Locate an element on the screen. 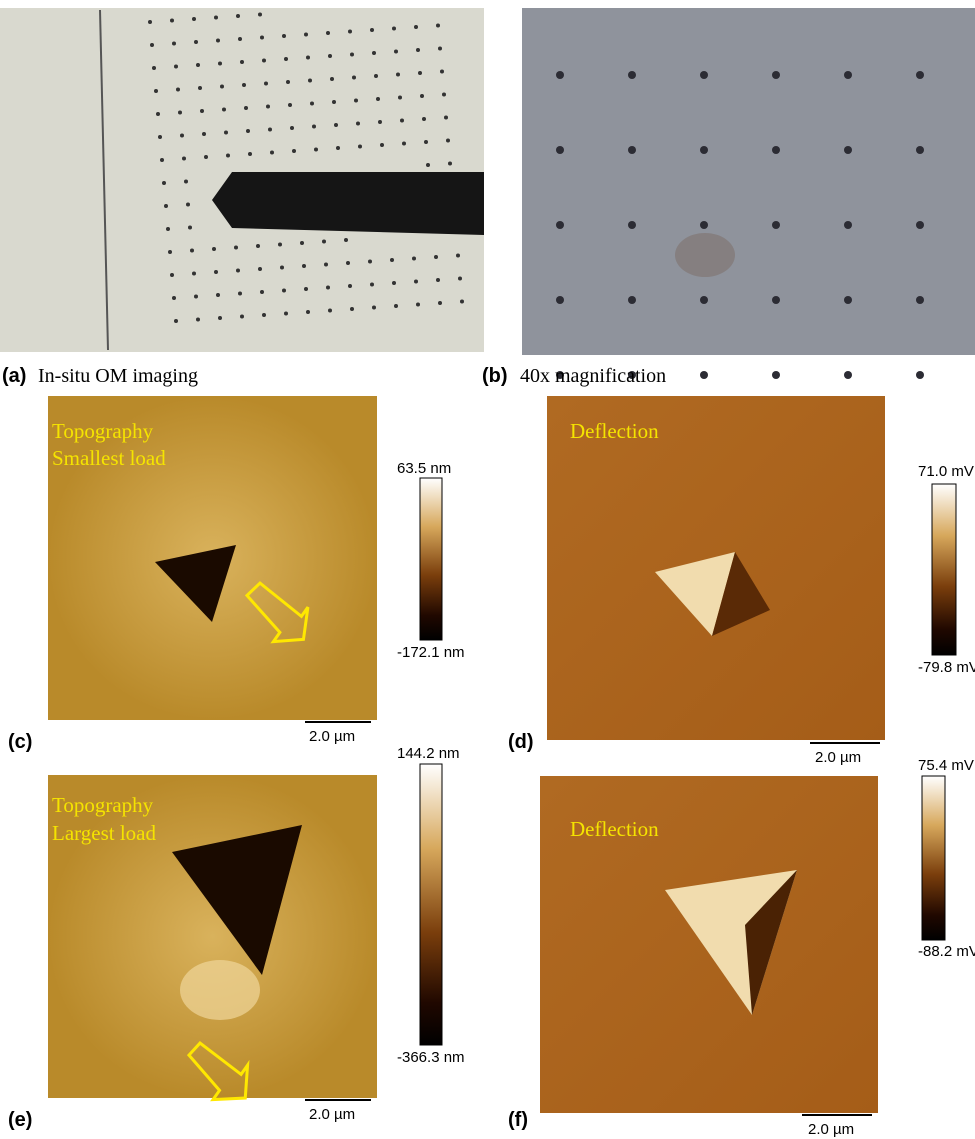 The image size is (975, 1139). indent is located at coordinates (695, 594).